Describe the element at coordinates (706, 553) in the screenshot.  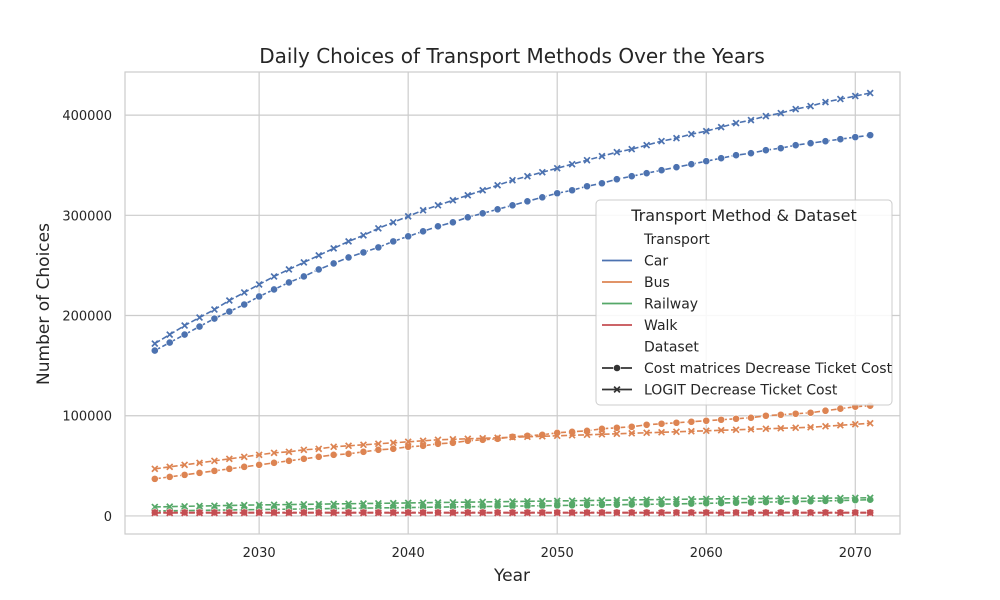
I see `x-tick-label: 2060` at that location.